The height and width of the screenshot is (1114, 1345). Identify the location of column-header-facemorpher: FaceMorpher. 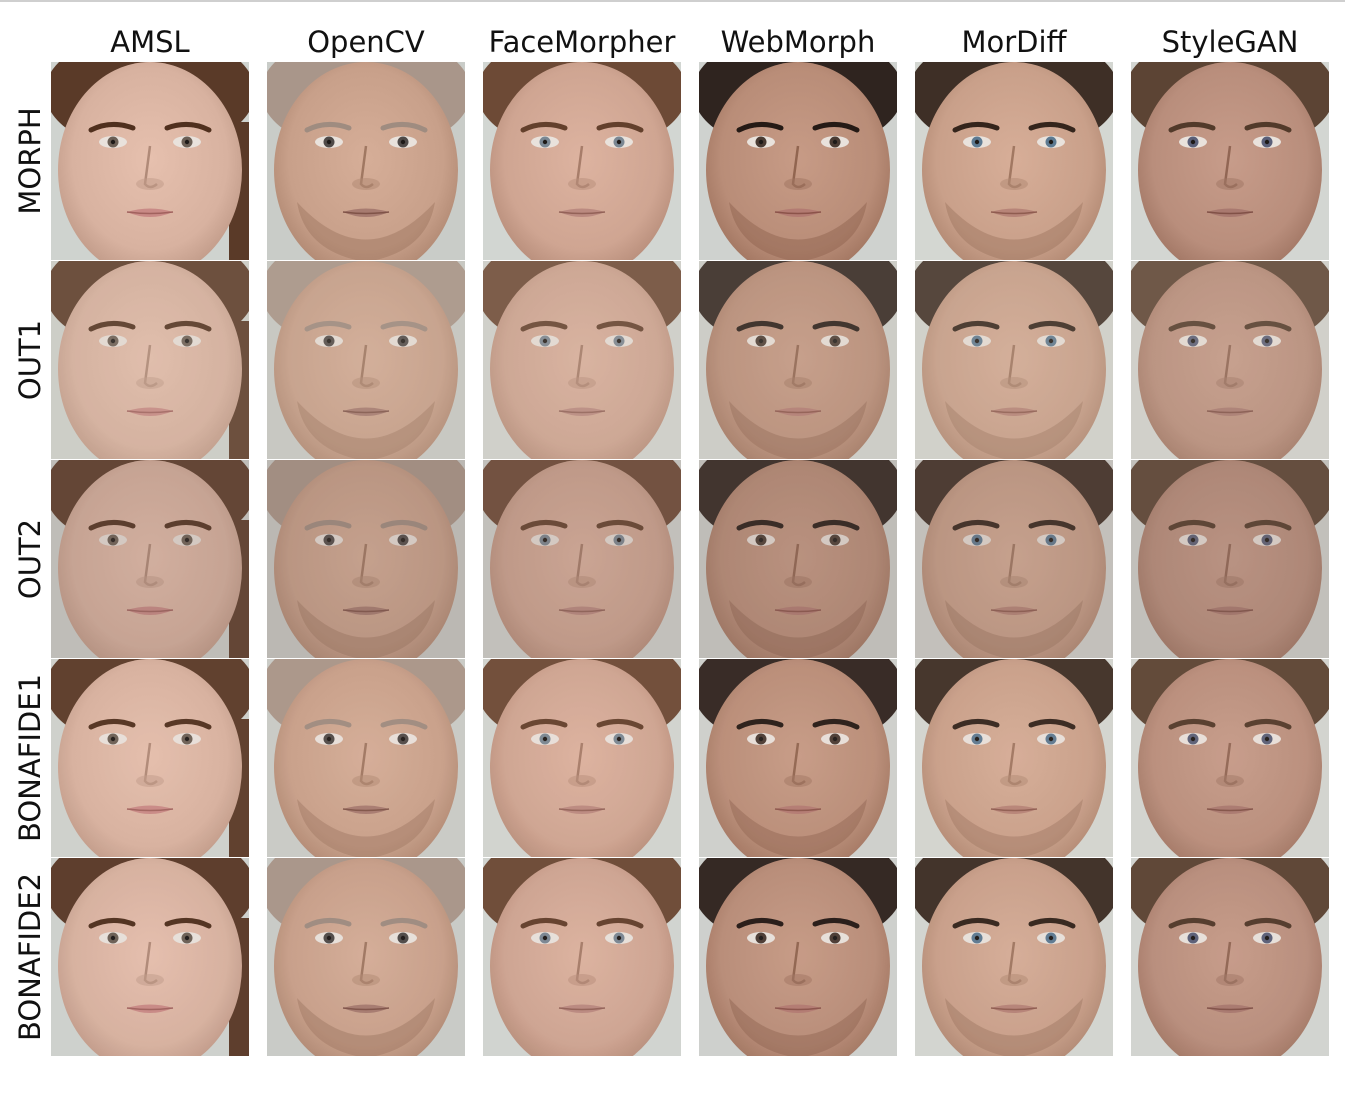
(582, 42).